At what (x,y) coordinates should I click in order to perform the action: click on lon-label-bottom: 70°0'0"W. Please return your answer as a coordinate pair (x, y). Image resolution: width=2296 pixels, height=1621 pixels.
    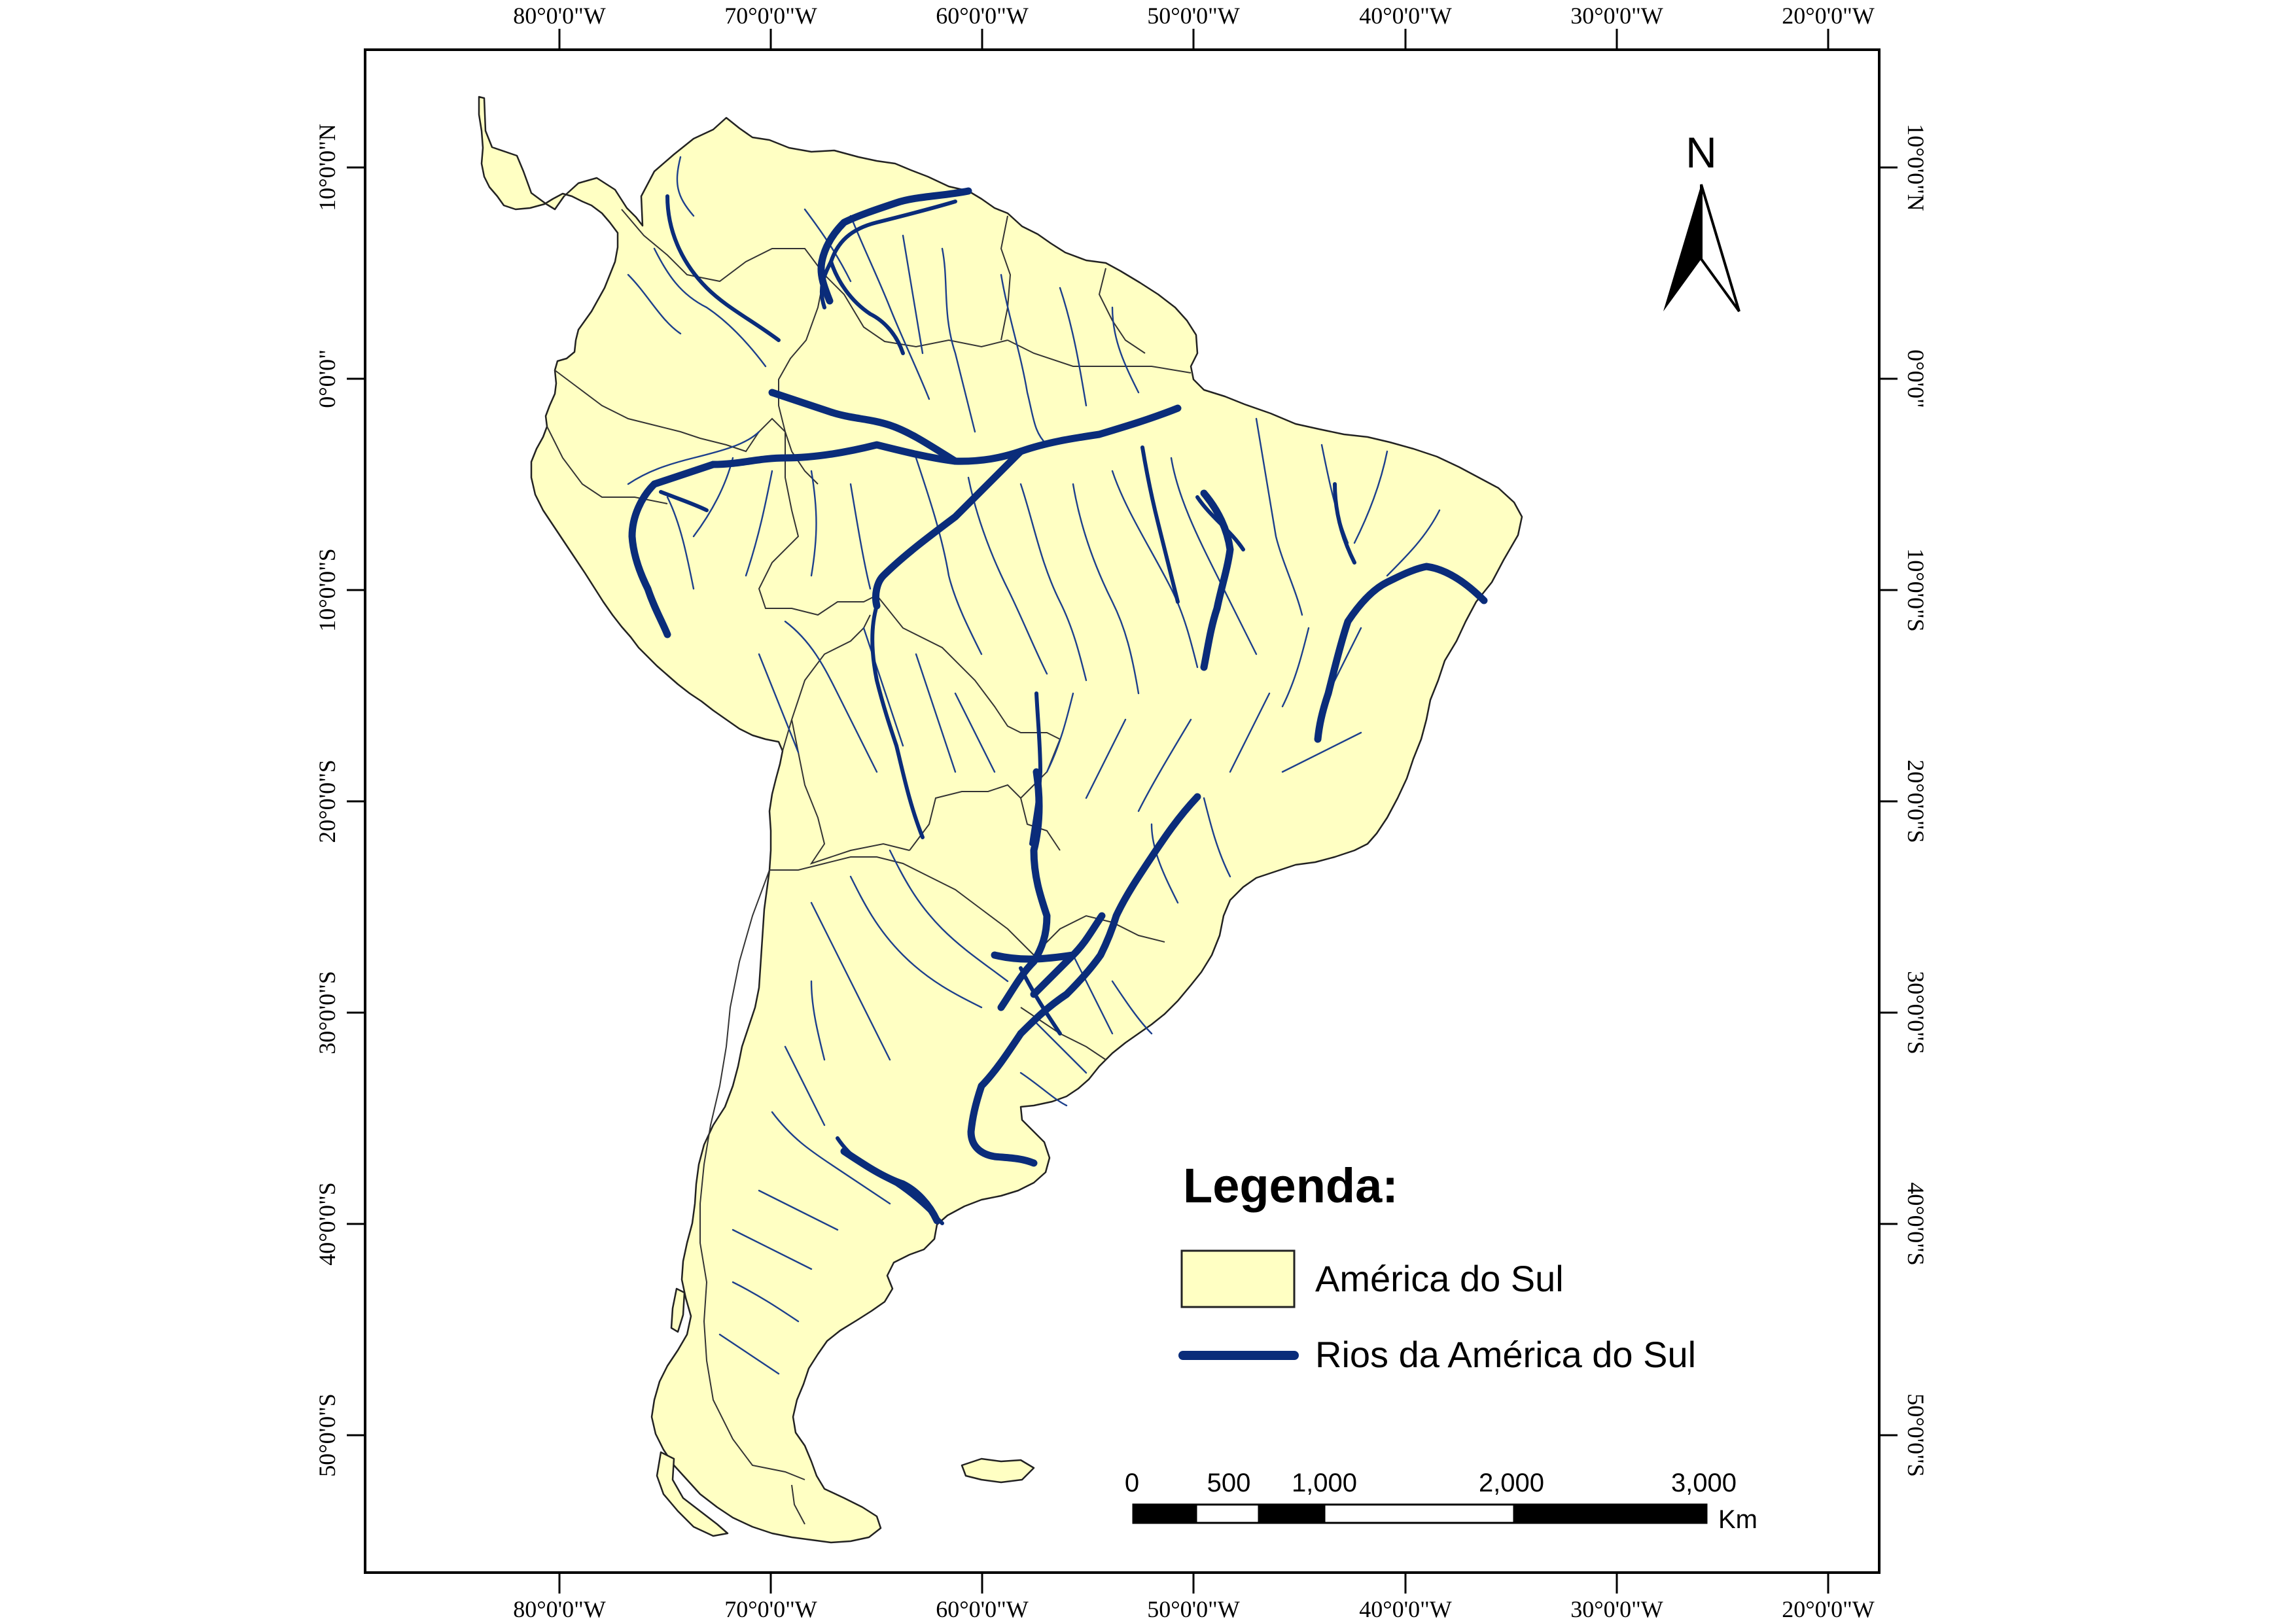
    Looking at the image, I should click on (770, 1608).